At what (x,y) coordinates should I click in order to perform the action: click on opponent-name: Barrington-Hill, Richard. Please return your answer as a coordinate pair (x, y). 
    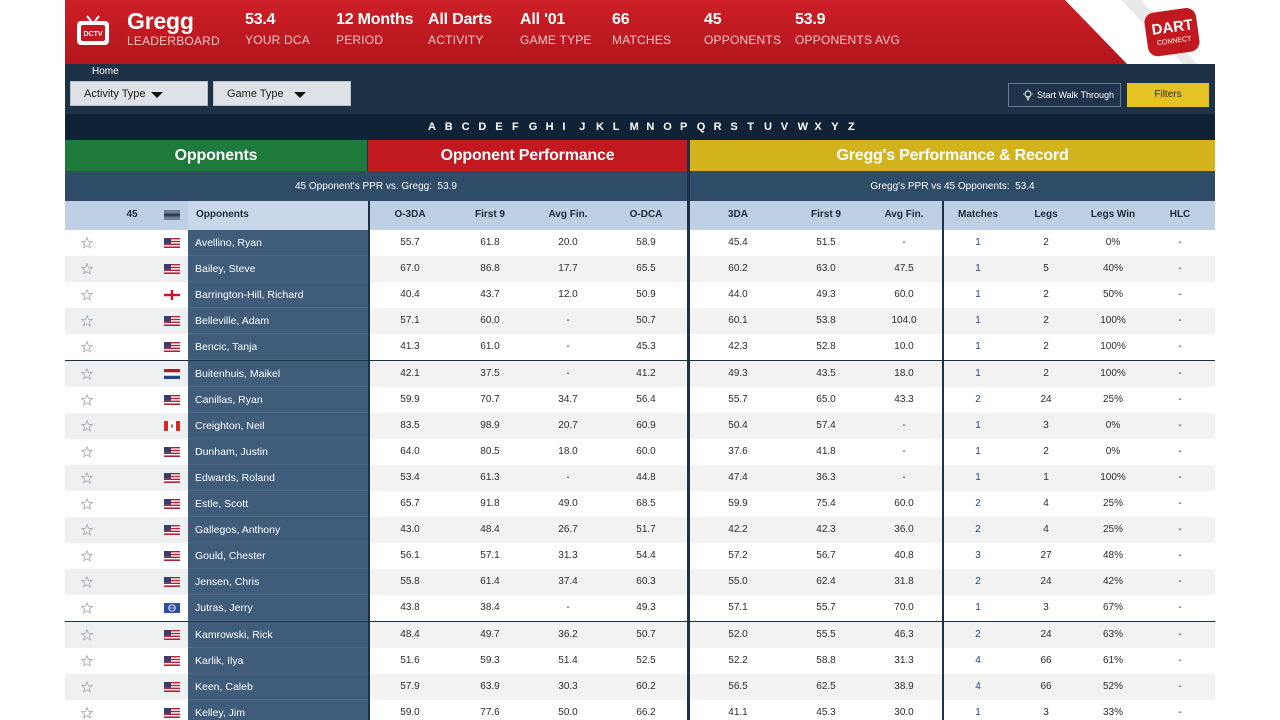
    Looking at the image, I should click on (249, 295).